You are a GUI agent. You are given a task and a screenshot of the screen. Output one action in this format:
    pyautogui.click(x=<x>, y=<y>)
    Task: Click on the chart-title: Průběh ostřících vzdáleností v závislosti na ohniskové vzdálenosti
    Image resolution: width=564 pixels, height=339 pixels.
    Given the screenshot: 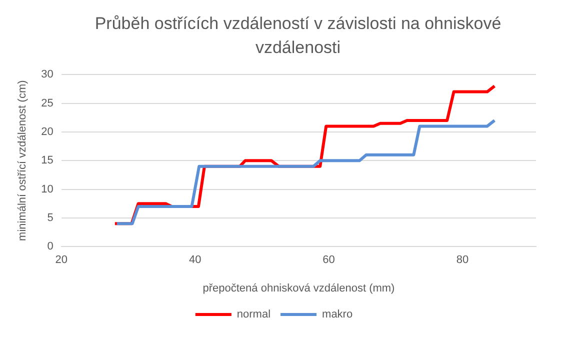 What is the action you would take?
    pyautogui.click(x=298, y=36)
    